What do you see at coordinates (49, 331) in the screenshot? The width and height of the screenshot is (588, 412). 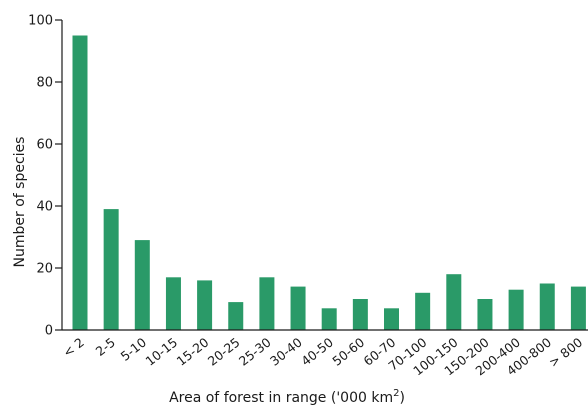 I see `y-tick-label: 0` at bounding box center [49, 331].